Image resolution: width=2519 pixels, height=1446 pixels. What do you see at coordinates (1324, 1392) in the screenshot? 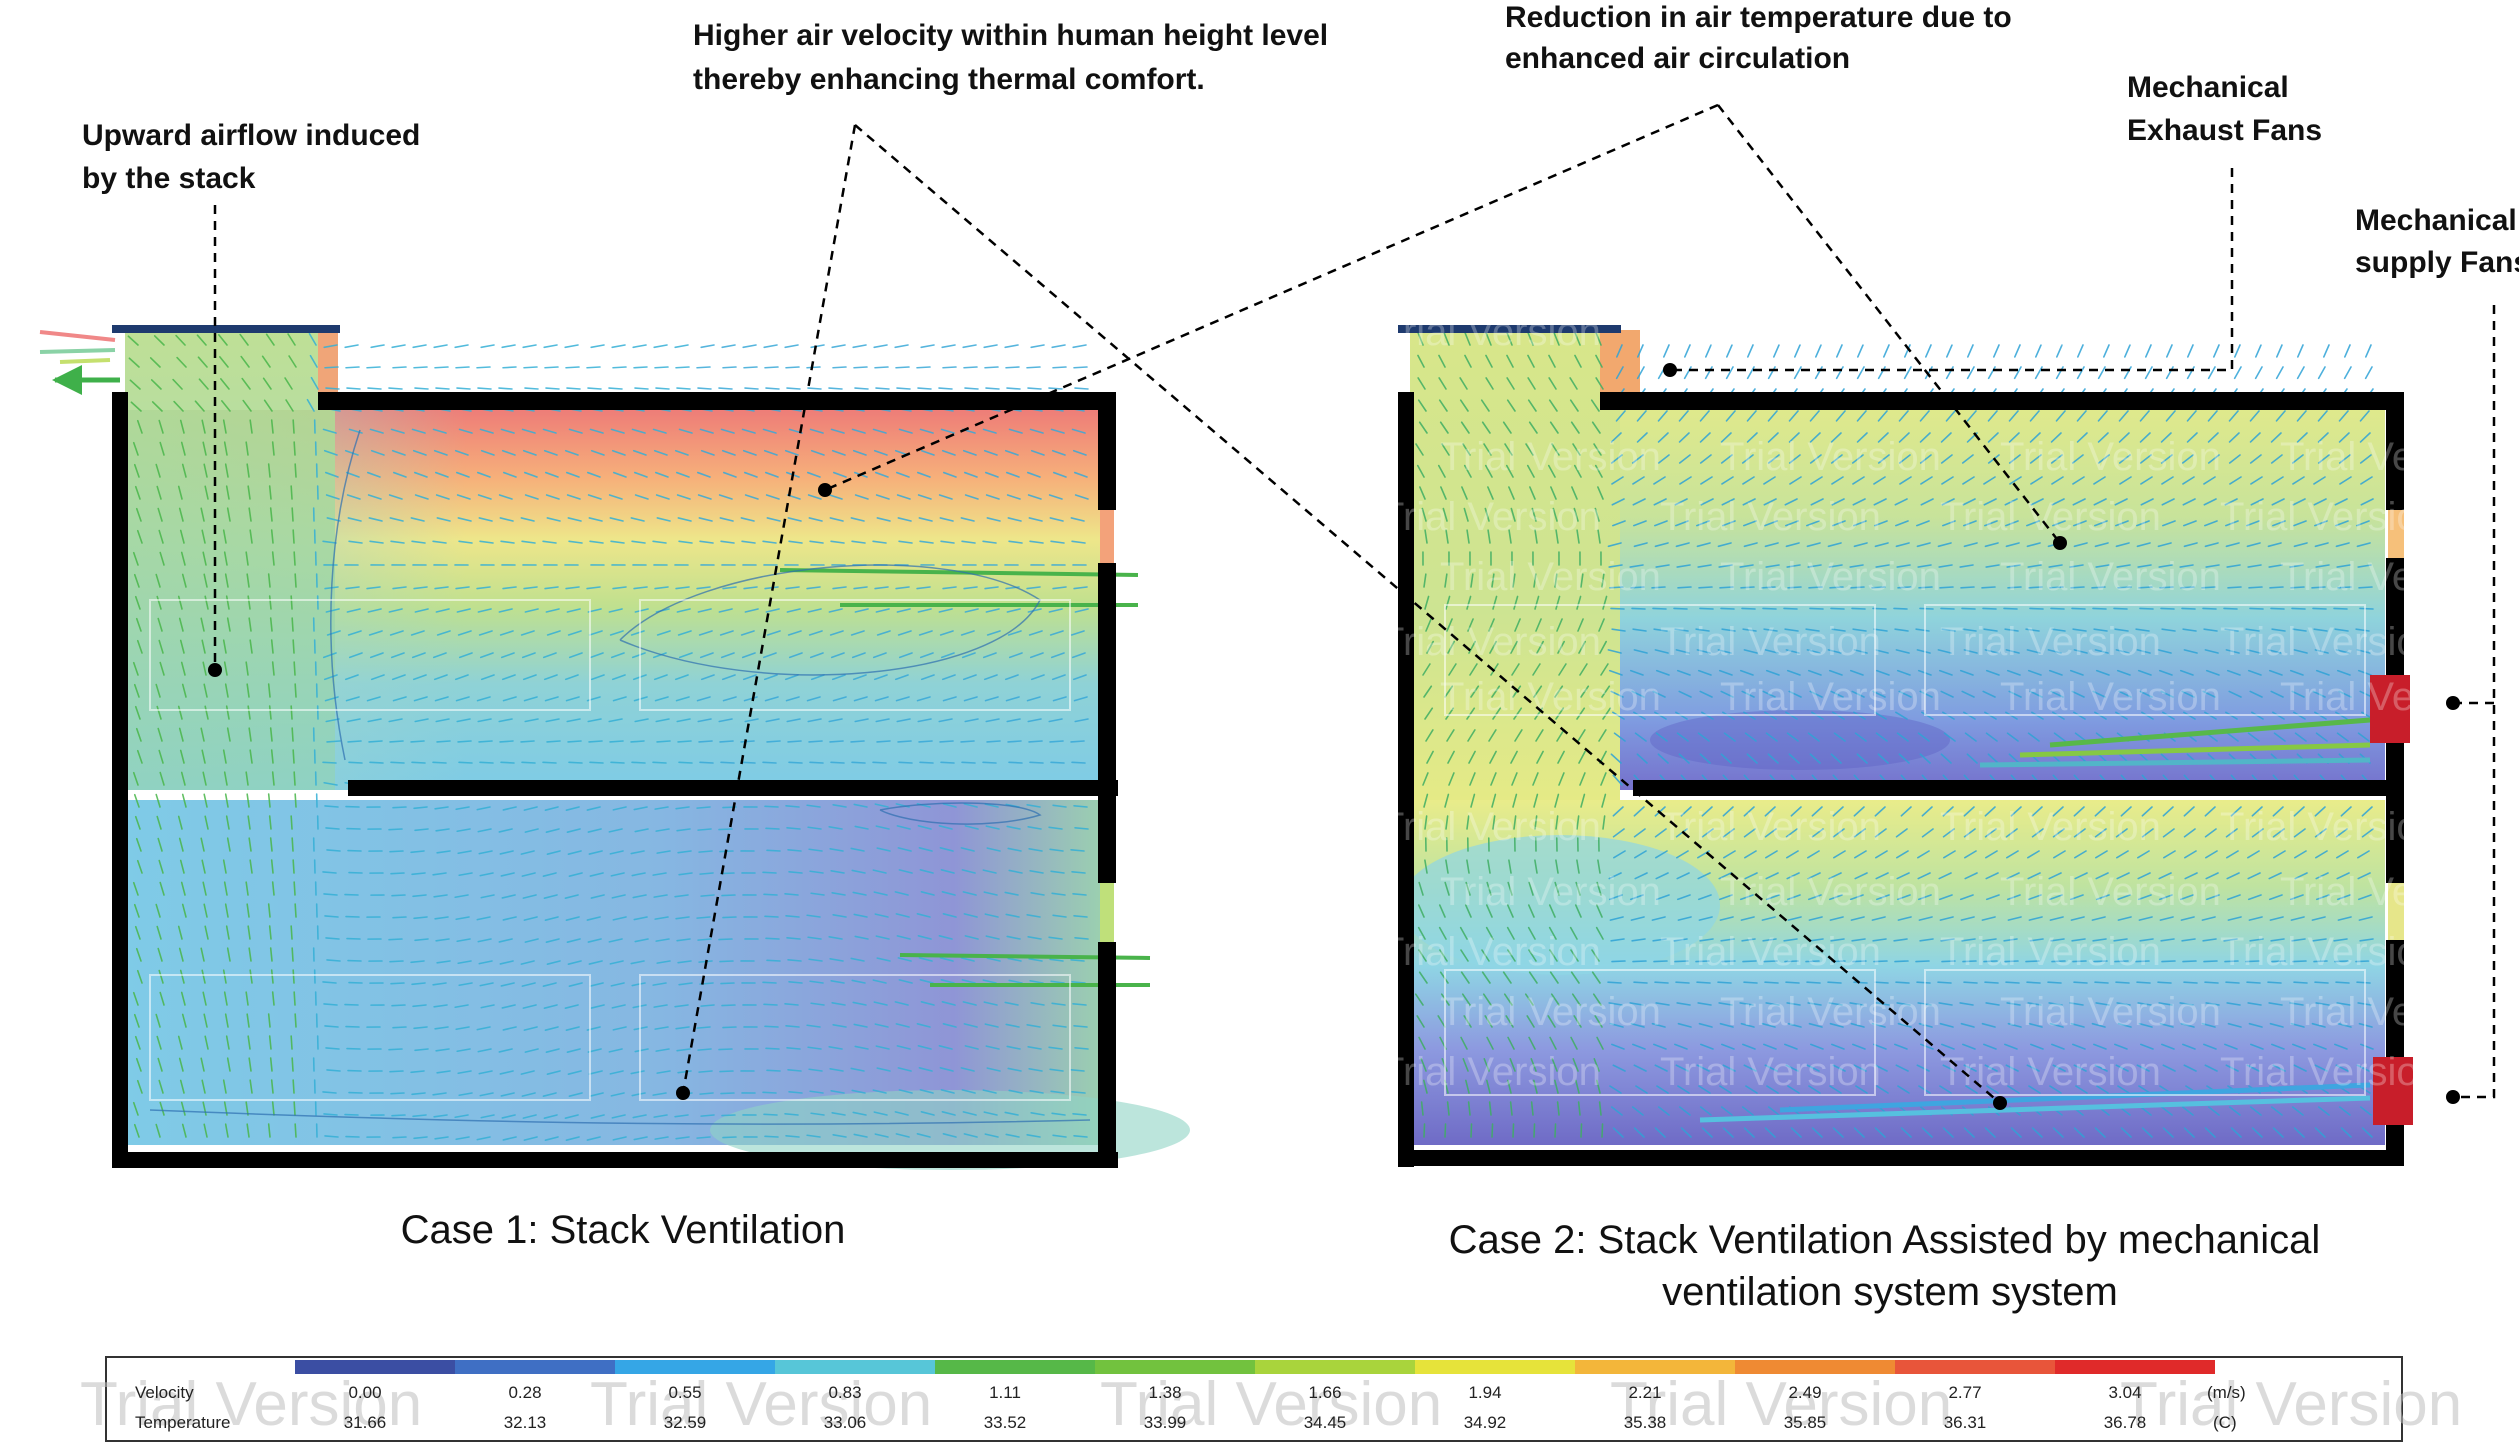
I see `legend-velocity-tick: 1.66` at bounding box center [1324, 1392].